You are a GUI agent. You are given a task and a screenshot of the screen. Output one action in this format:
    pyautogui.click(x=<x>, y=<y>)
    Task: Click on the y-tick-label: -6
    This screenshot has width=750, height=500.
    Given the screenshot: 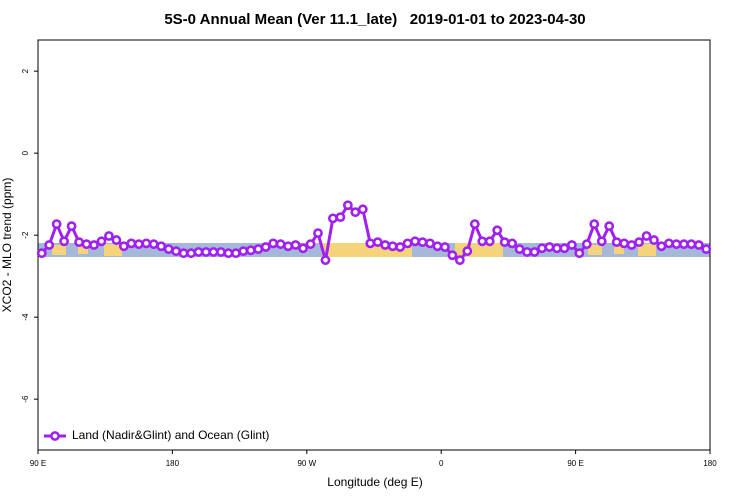 What is the action you would take?
    pyautogui.click(x=25, y=399)
    